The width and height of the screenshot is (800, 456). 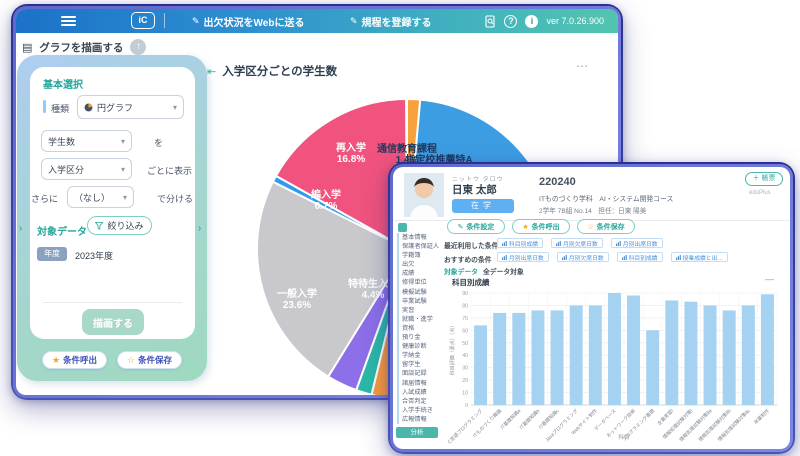 What do you see at coordinates (60, 109) in the screenshot?
I see `type-label: 種類` at bounding box center [60, 109].